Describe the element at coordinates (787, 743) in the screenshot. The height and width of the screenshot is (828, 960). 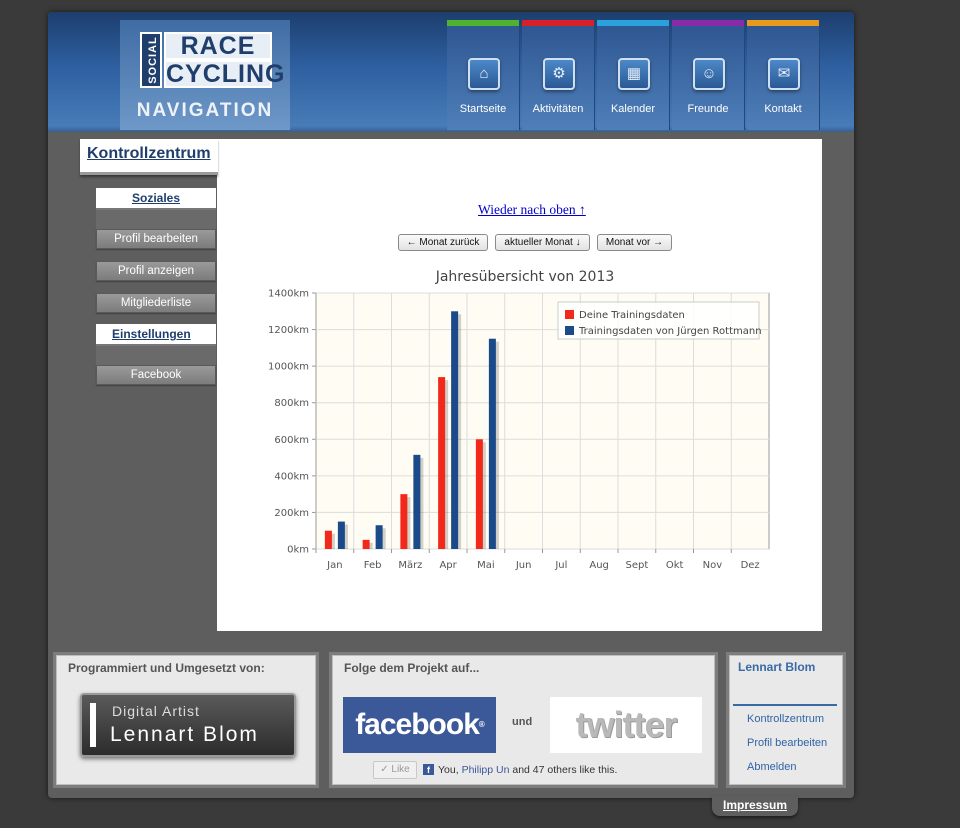
I see `user-link-profil-bearbeiten: Profil bearbeiten` at that location.